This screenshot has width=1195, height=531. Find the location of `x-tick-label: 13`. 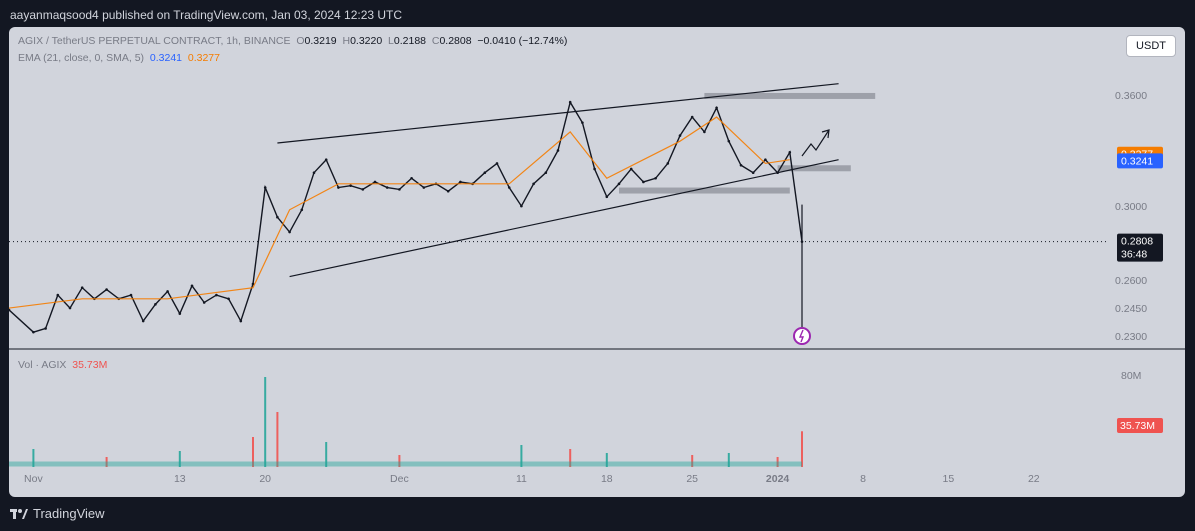

x-tick-label: 13 is located at coordinates (180, 479).